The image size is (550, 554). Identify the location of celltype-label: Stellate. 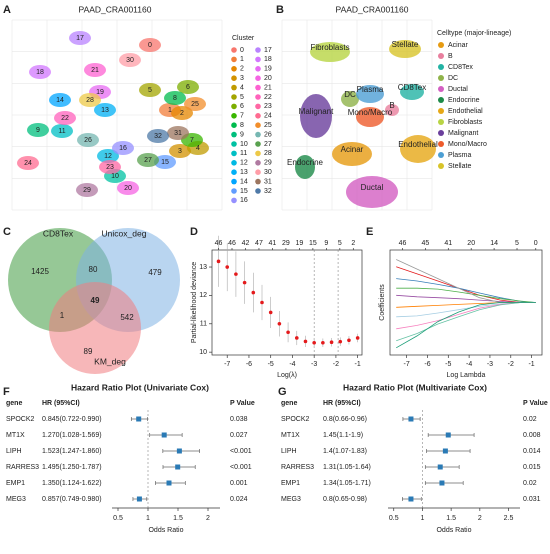
(405, 44).